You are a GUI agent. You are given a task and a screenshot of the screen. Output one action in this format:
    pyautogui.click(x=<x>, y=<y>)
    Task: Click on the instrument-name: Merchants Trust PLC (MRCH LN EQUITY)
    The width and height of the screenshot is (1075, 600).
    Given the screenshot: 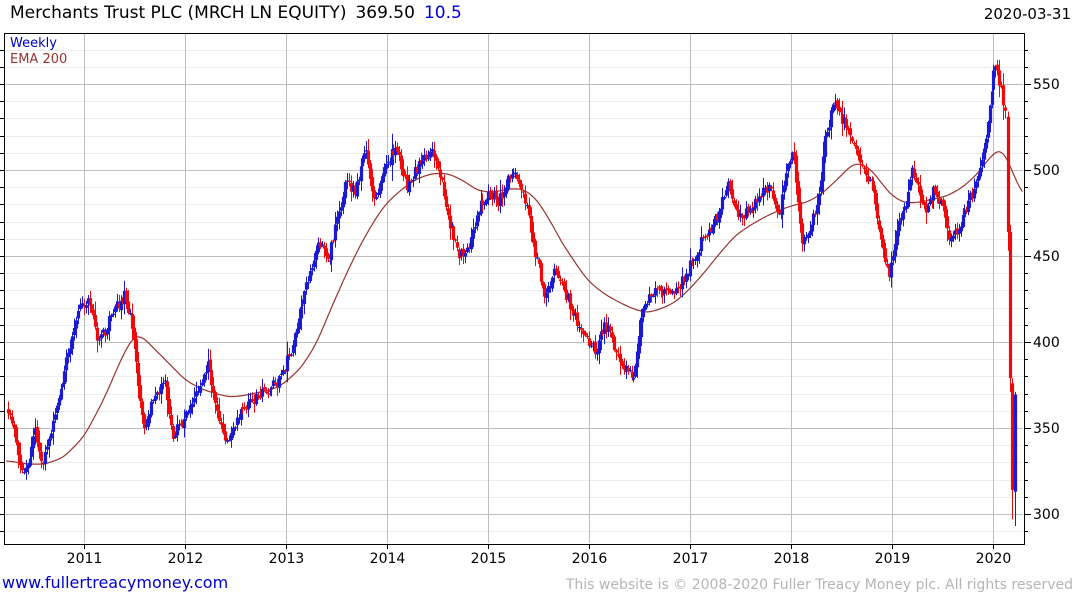 What is the action you would take?
    pyautogui.click(x=178, y=13)
    